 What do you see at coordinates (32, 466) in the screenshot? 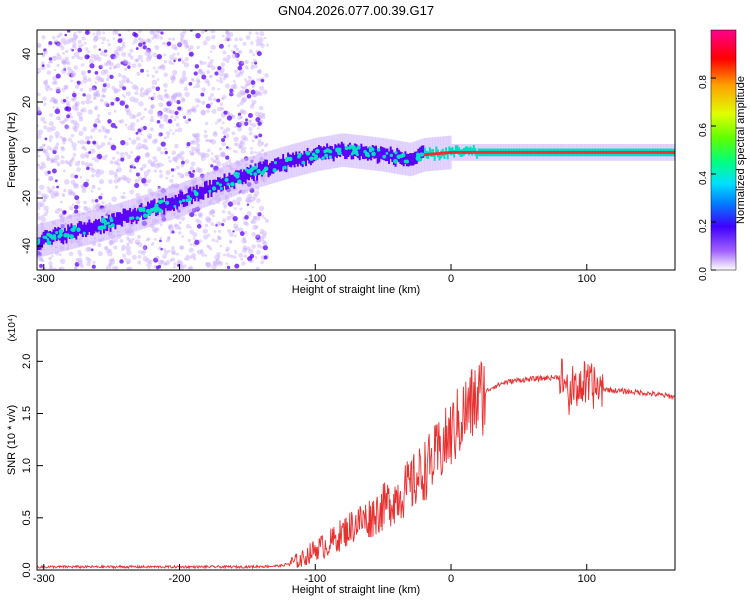
I see `snr-y-axis: 0.00.51.01.52.0` at bounding box center [32, 466].